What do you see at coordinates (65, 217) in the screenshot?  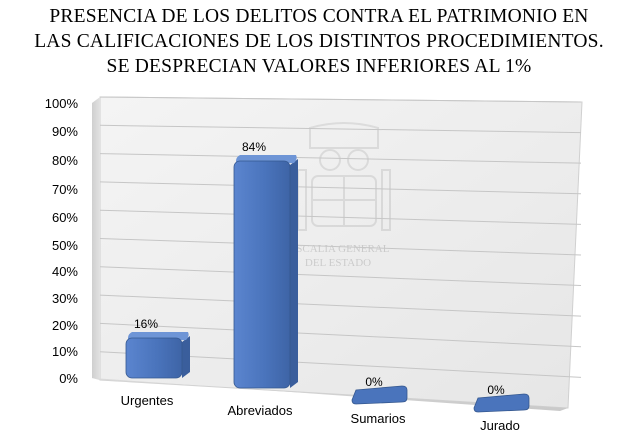 I see `y-tick-label: 60%` at bounding box center [65, 217].